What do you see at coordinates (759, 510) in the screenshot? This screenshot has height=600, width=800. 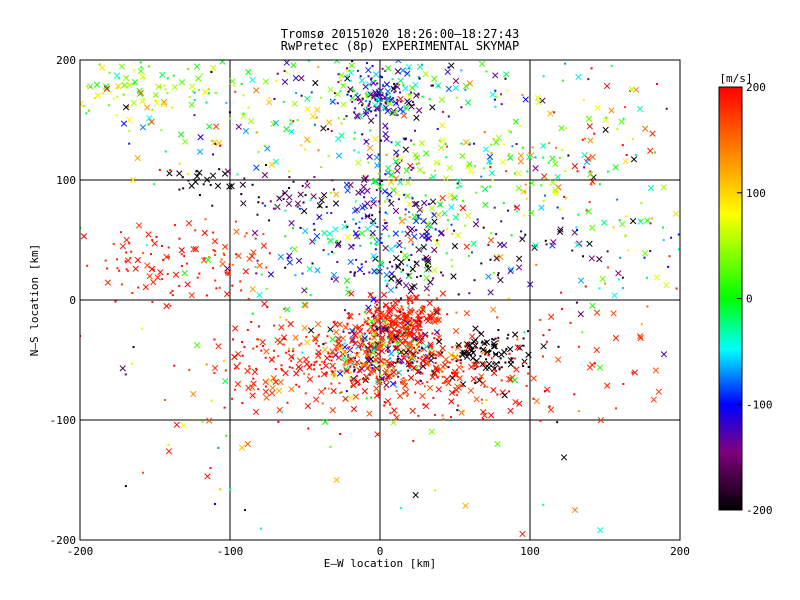 I see `colorbar-tick-label: -200` at bounding box center [759, 510].